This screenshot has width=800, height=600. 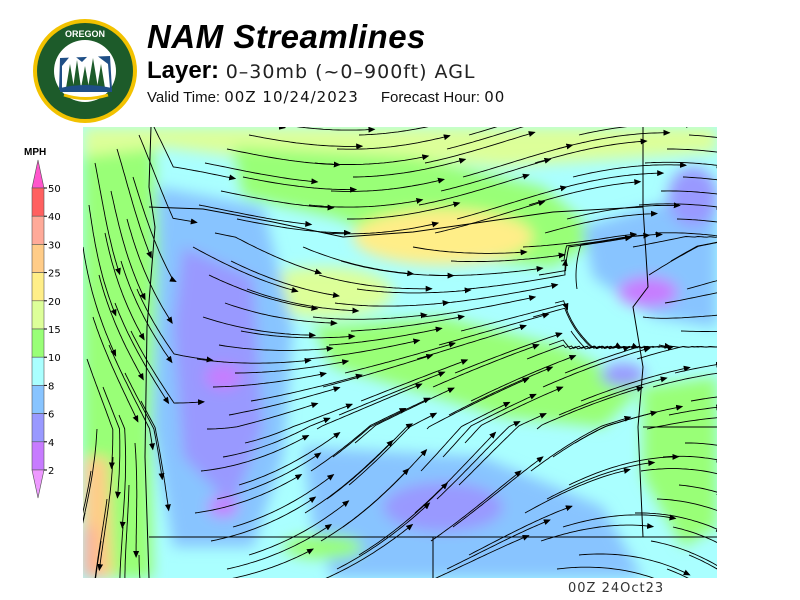 I want to click on layer-info: Layer: 0–30mb (~0–900ft) AGL, so click(x=311, y=71).